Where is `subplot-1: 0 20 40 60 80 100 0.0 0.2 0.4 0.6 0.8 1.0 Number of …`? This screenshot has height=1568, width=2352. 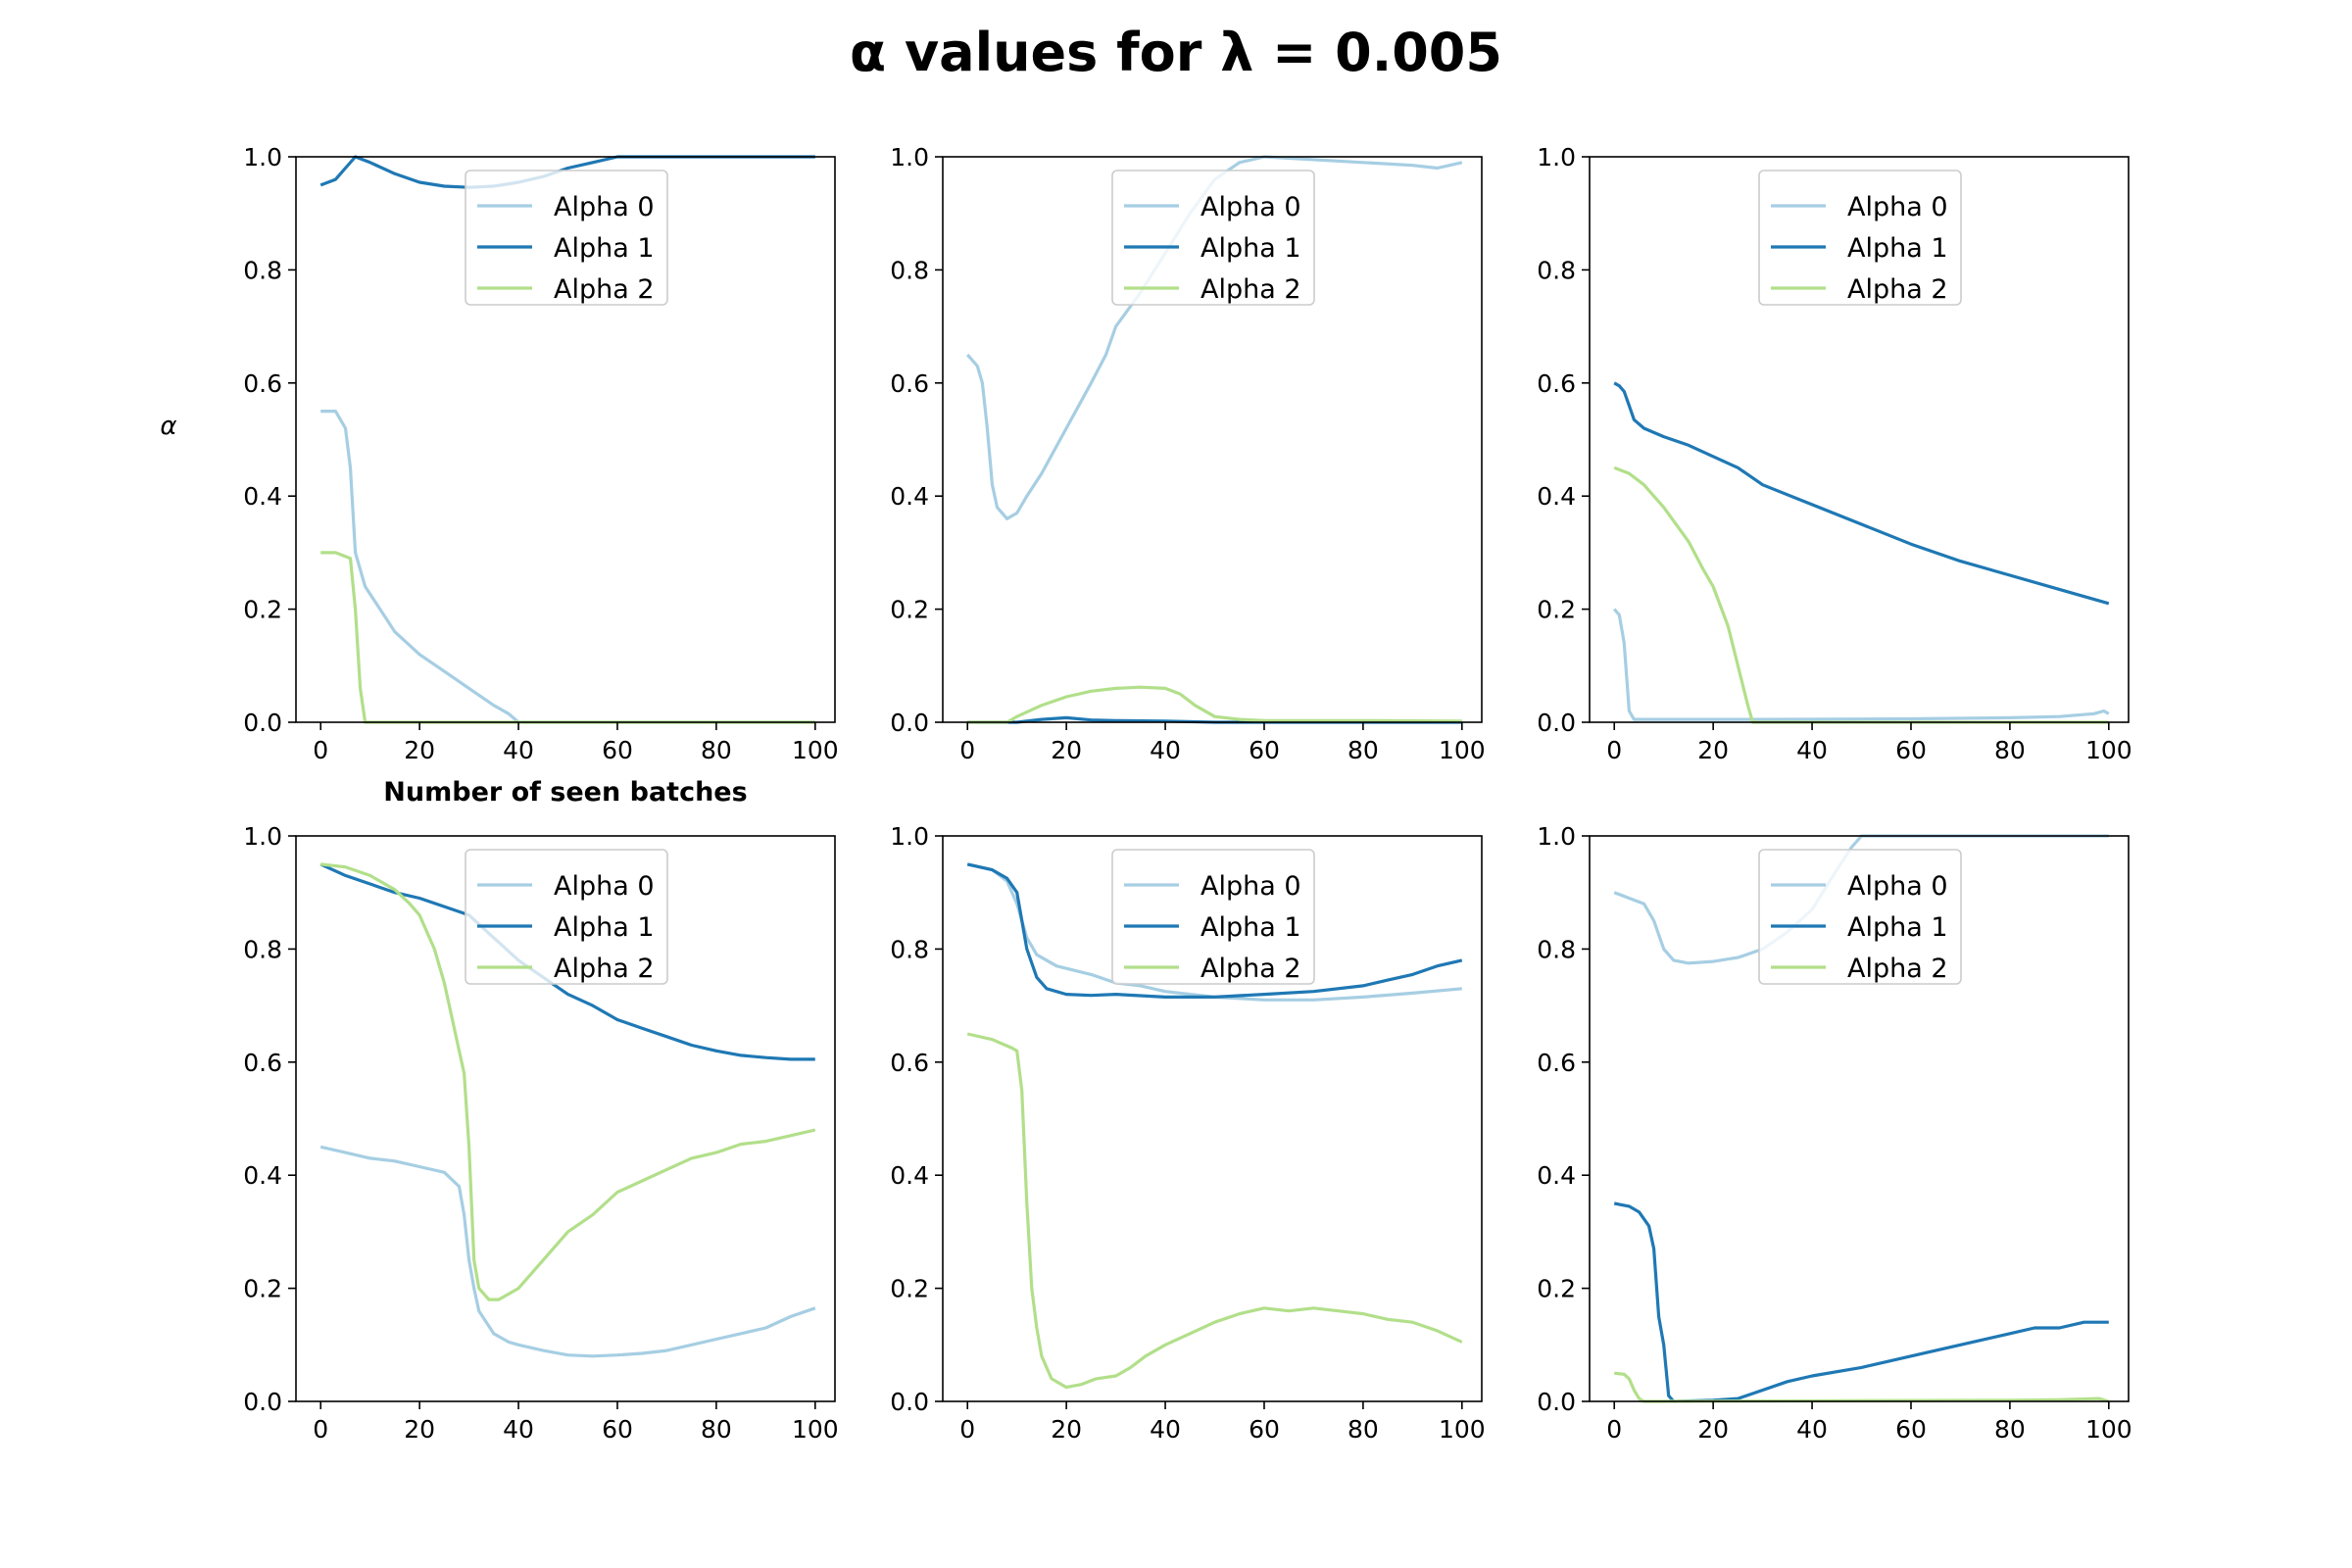 subplot-1: 0 20 40 60 80 100 0.0 0.2 0.4 0.6 0.8 1.0 Number of … is located at coordinates (499, 475).